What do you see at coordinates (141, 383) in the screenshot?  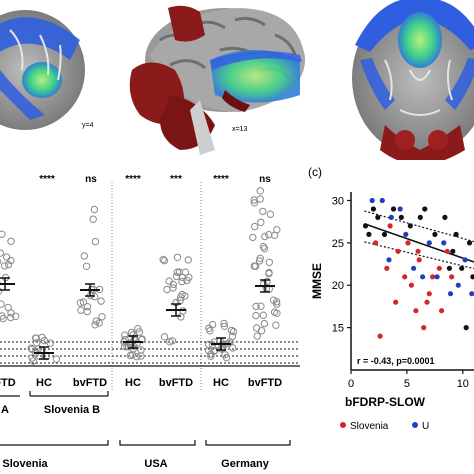 I see `group-labels: FTD HC bvFTD HC bvFTD HC bvFTD` at bounding box center [141, 383].